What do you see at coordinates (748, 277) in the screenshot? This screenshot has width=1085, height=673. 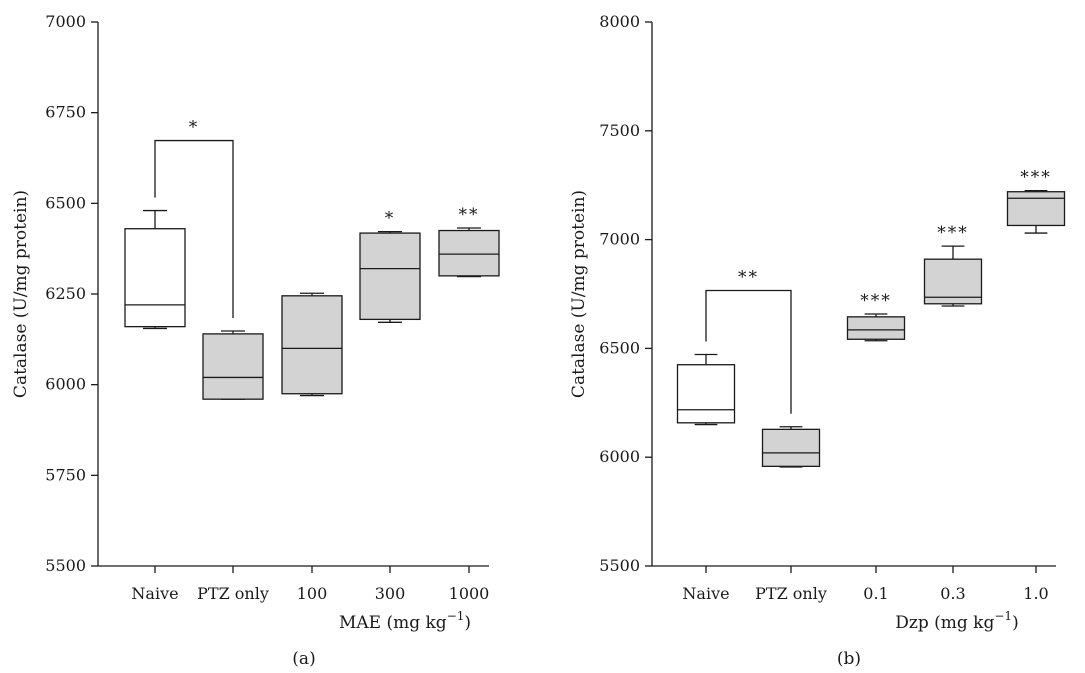 I see `bracket-label: **` at bounding box center [748, 277].